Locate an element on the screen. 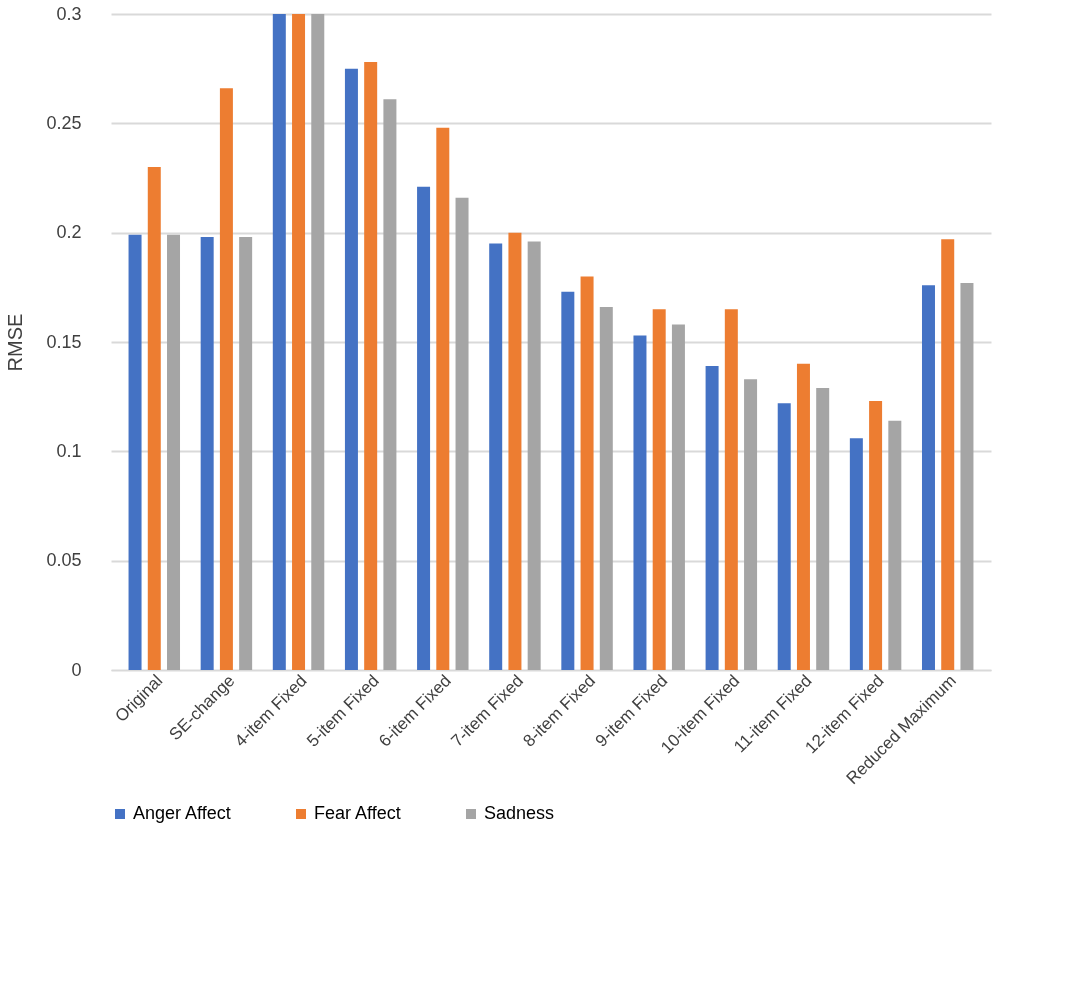 Image resolution: width=1078 pixels, height=997 pixels. legend-label: Anger Affect is located at coordinates (182, 813).